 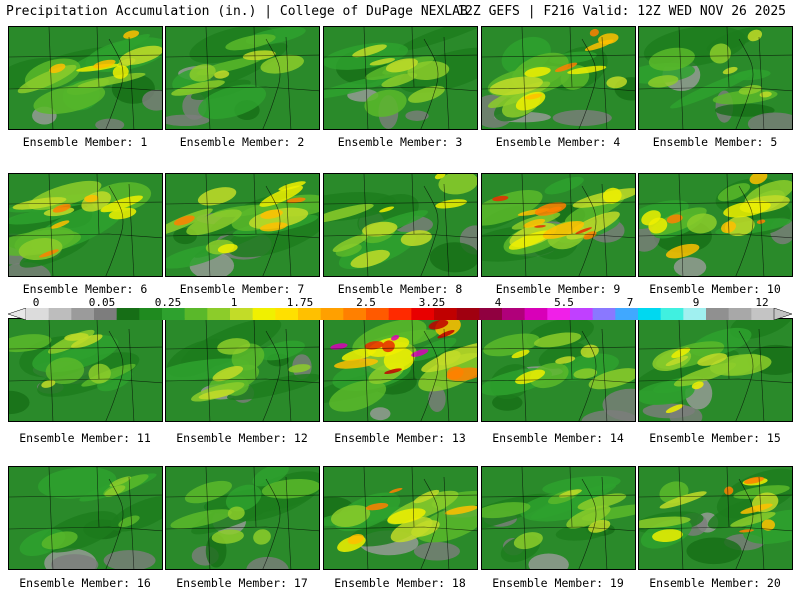 What do you see at coordinates (558, 289) in the screenshot?
I see `ensemble-member-label: Ensemble Member: 9` at bounding box center [558, 289].